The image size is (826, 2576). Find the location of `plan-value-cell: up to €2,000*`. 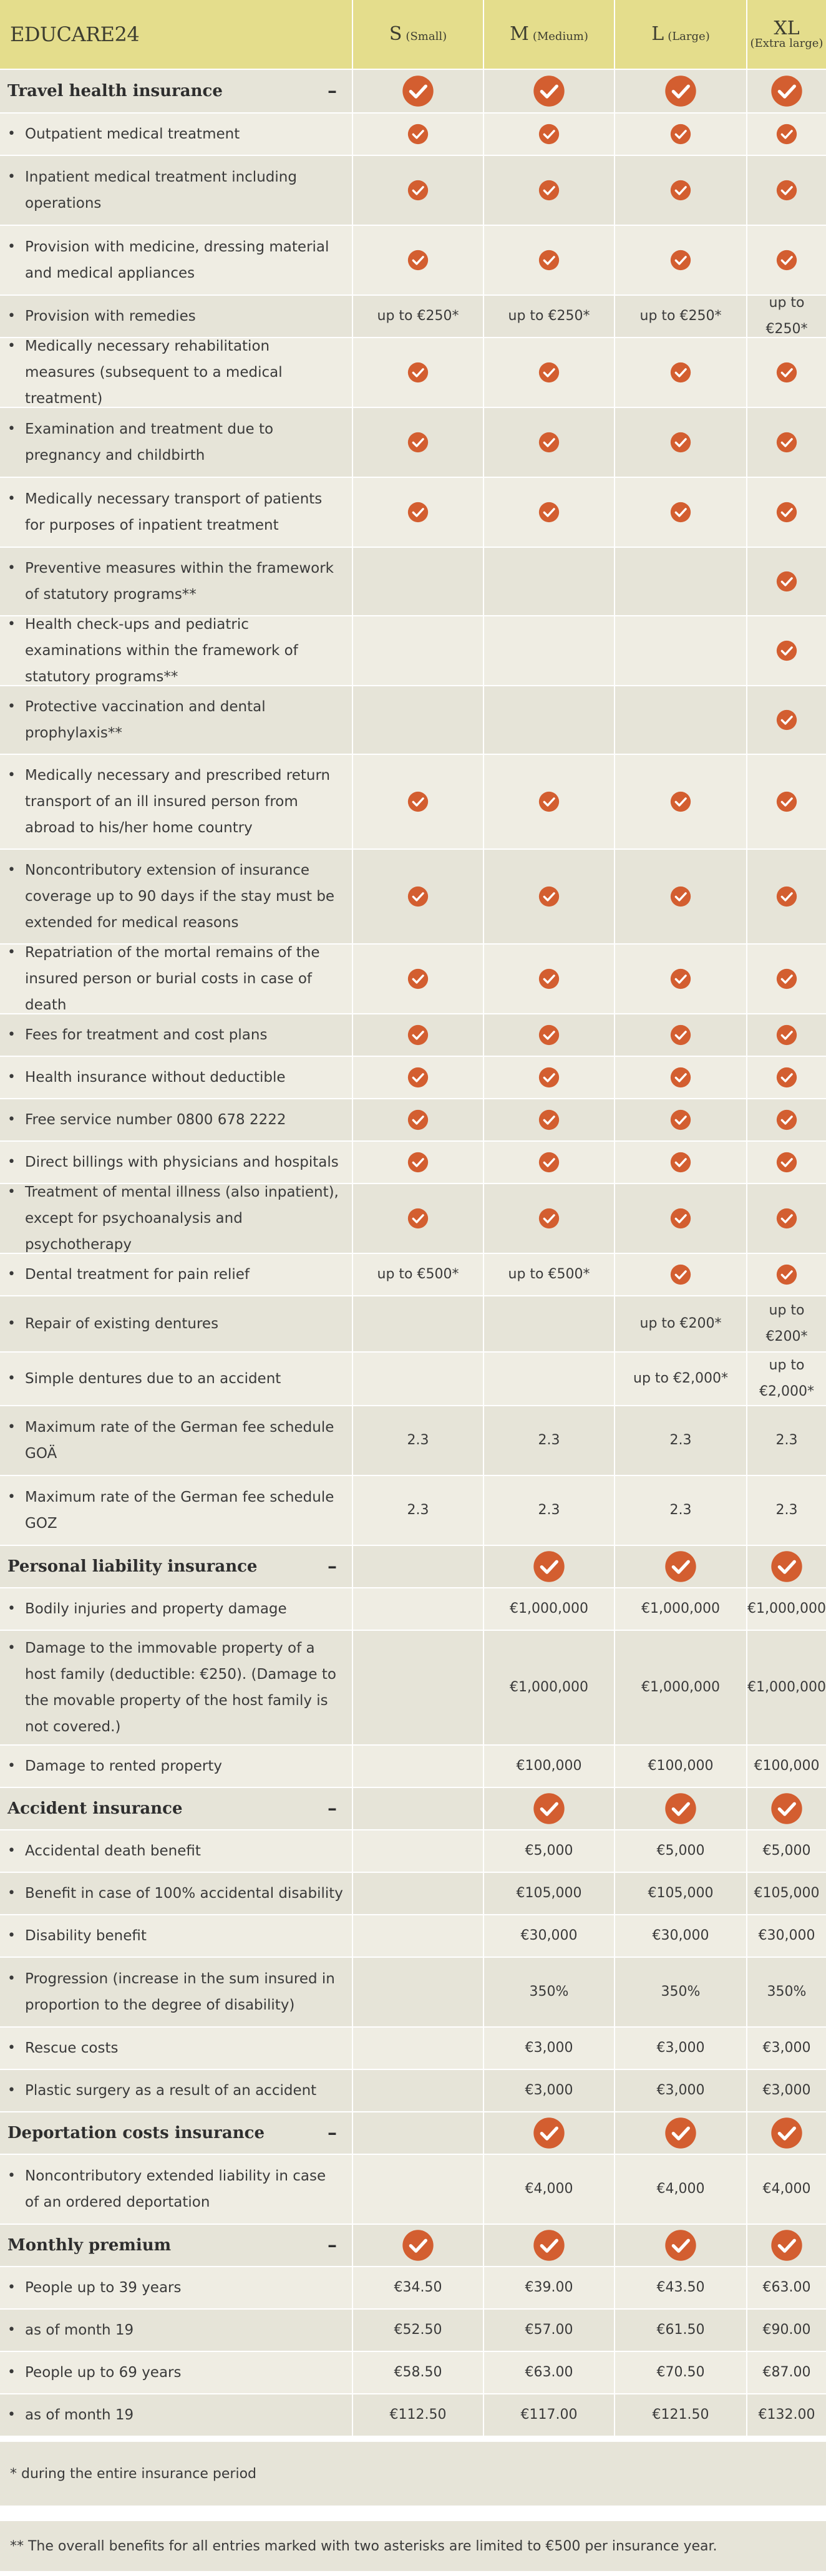

plan-value-cell: up to €2,000* is located at coordinates (786, 1380).